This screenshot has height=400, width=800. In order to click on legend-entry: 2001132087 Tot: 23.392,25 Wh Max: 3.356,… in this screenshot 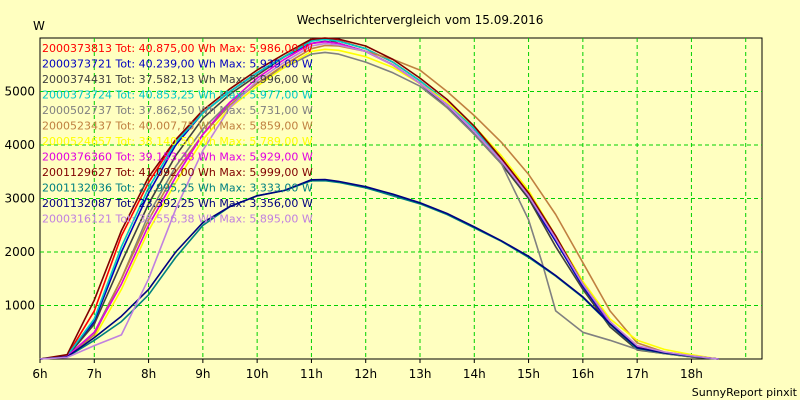, I will do `click(177, 203)`.